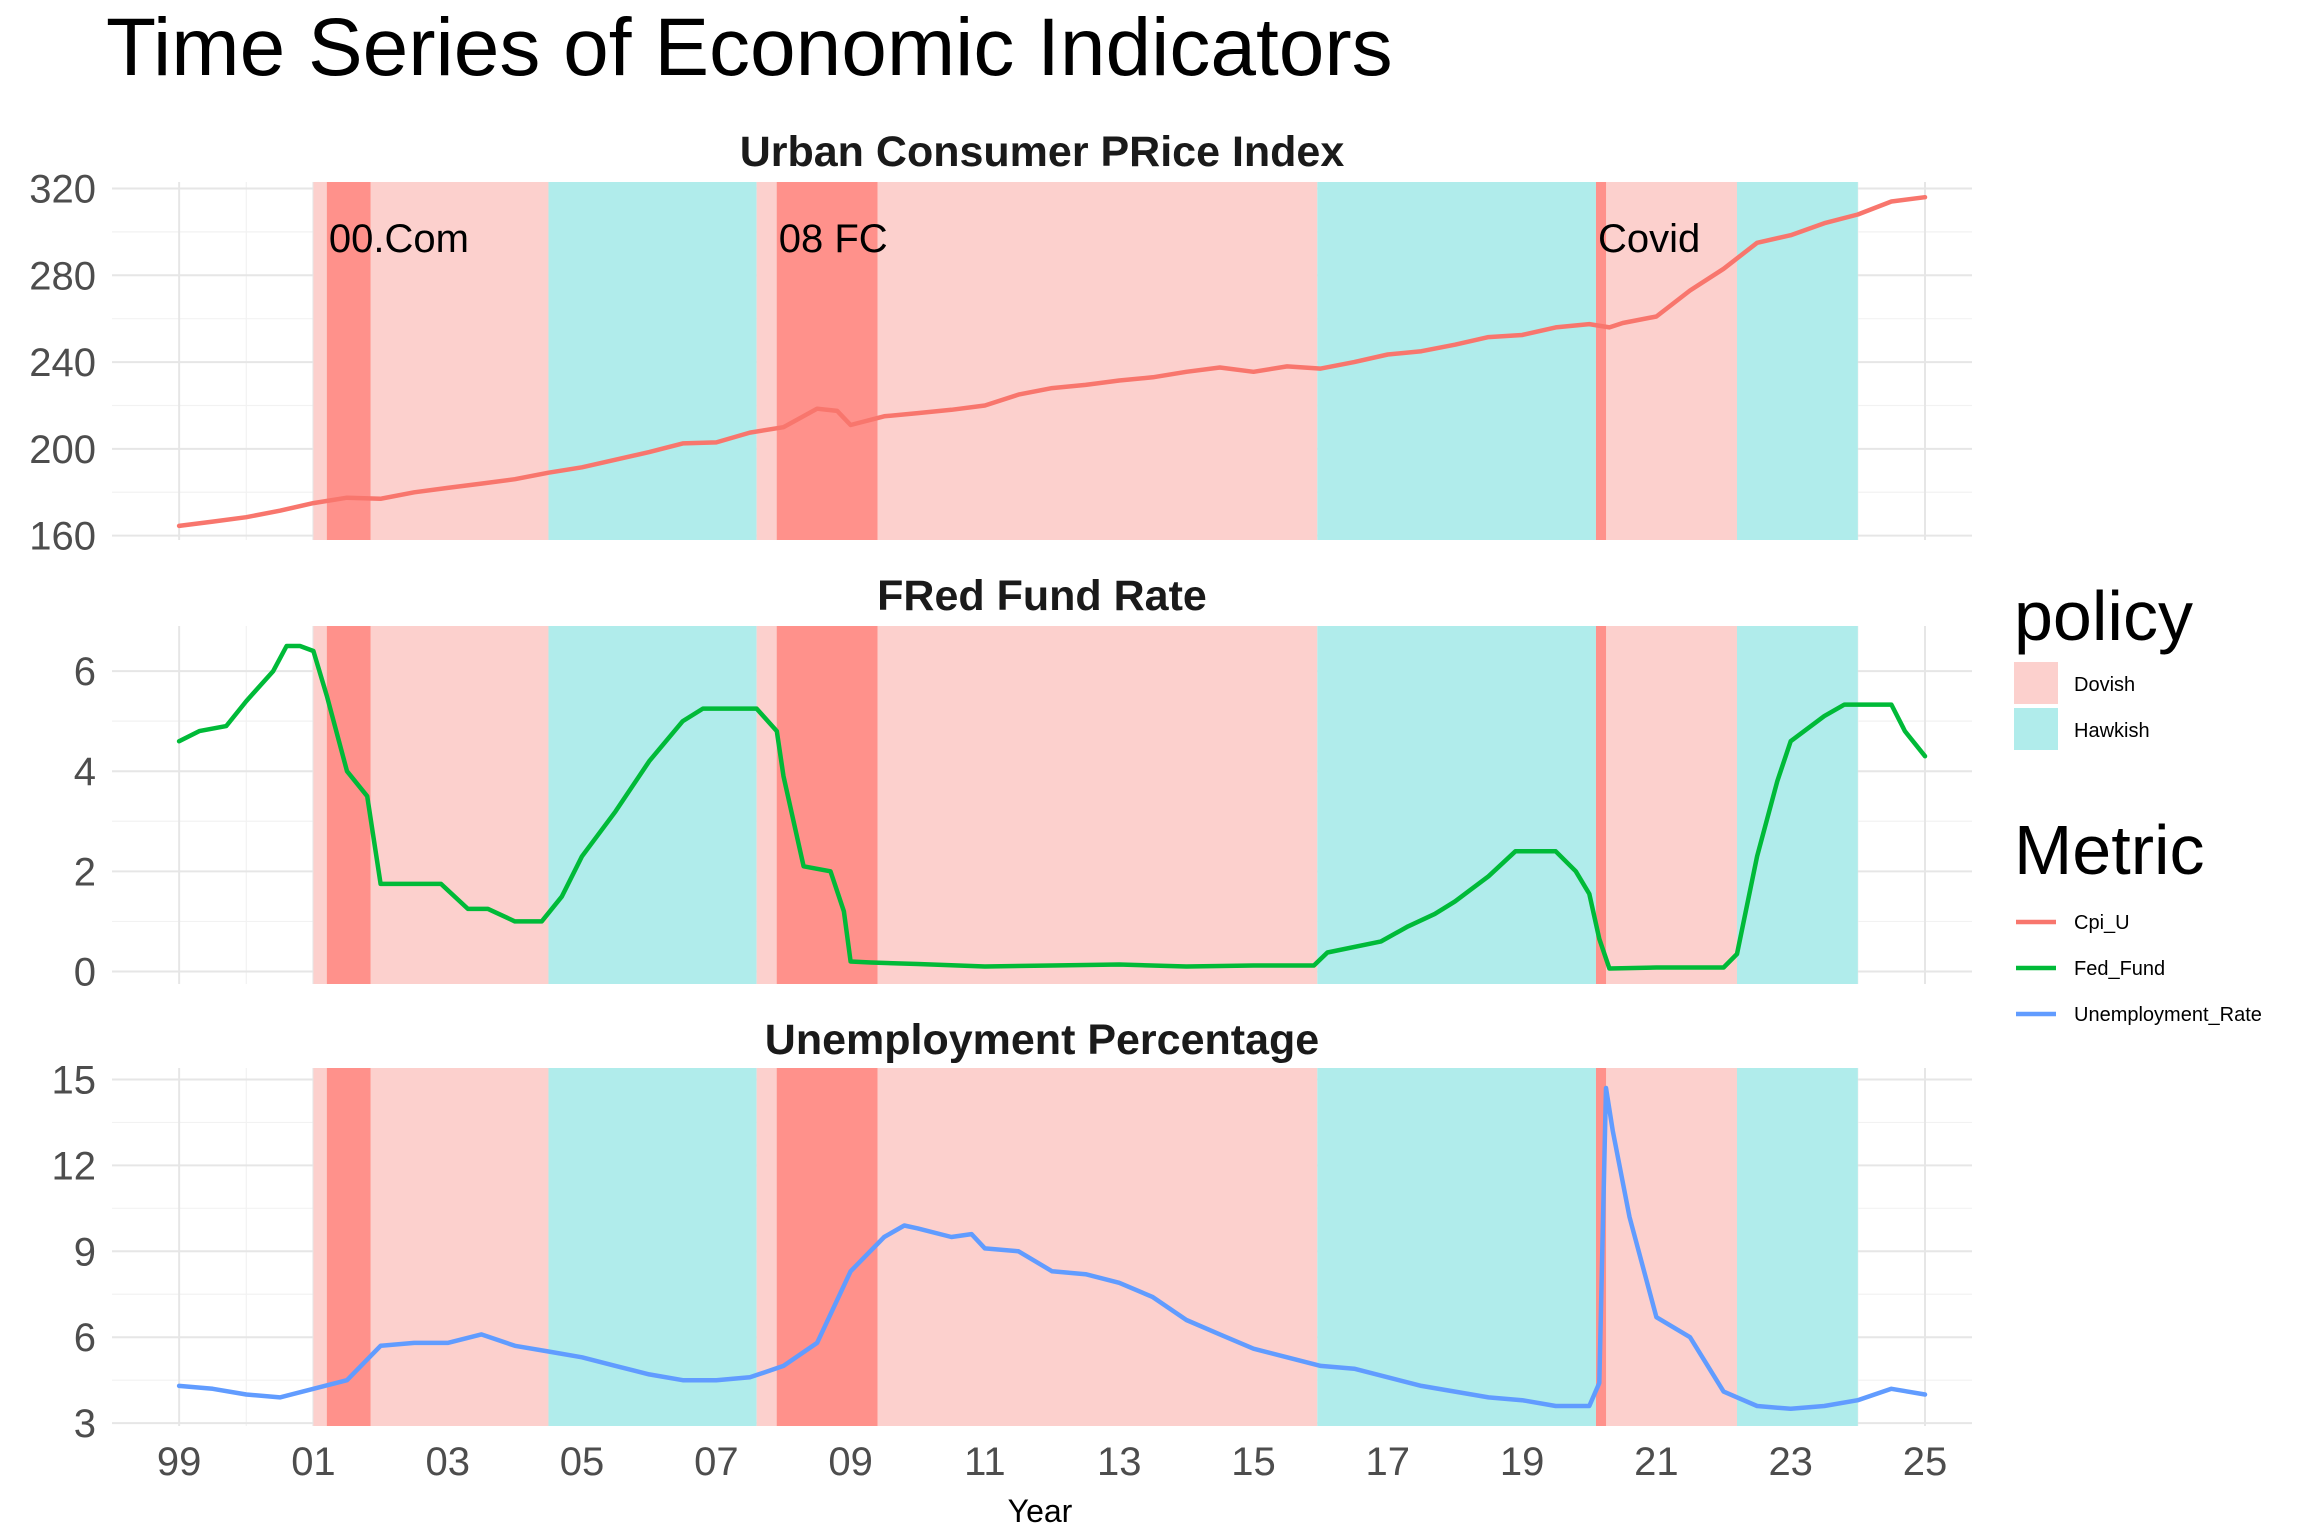 The height and width of the screenshot is (1536, 2304). What do you see at coordinates (2119, 969) in the screenshot?
I see `legend-label: Fed_Fund` at bounding box center [2119, 969].